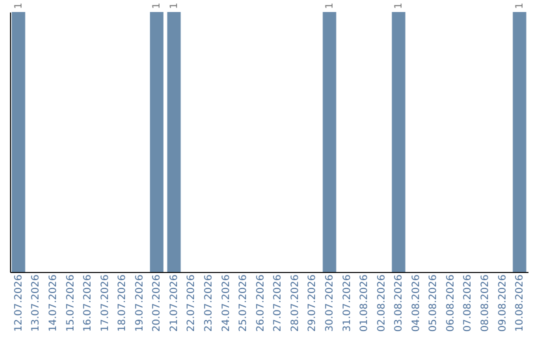 This screenshot has height=340, width=540. I want to click on x-tick-label: 27.07.2026, so click(278, 303).